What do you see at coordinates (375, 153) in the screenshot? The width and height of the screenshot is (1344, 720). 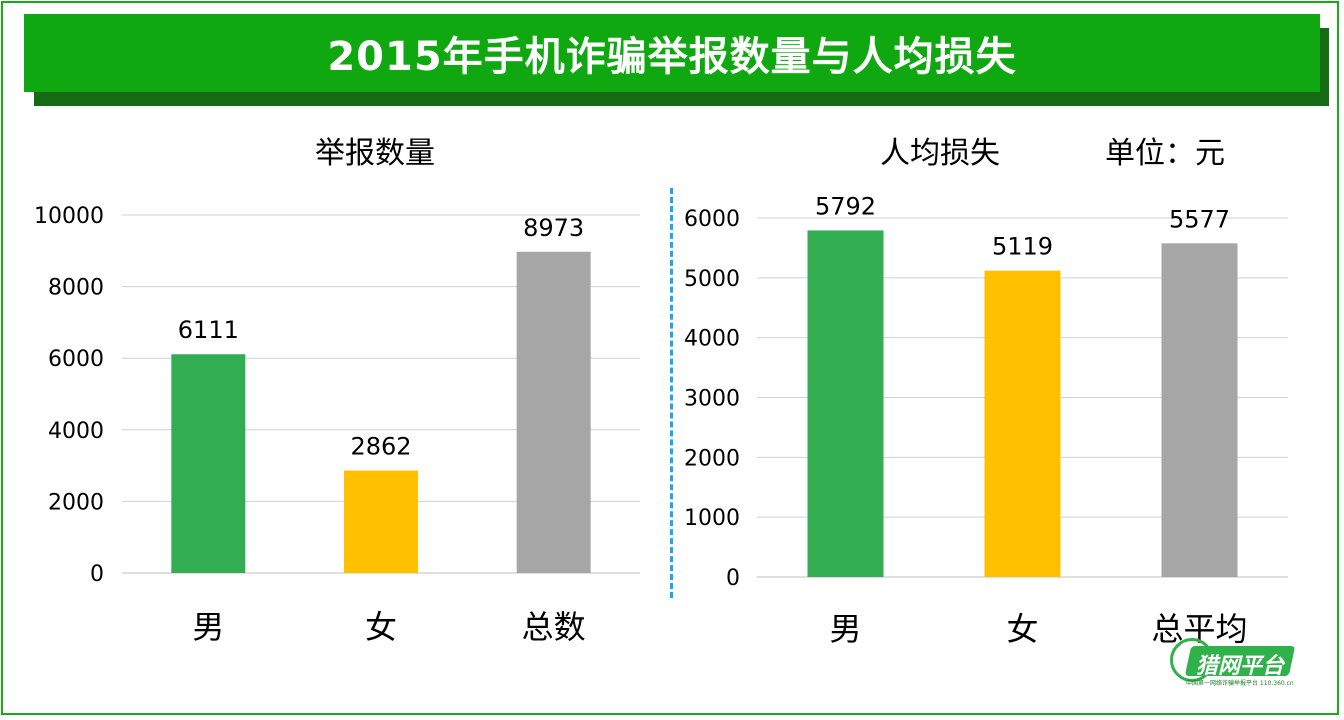 I see `chart1-title: 举报数量` at bounding box center [375, 153].